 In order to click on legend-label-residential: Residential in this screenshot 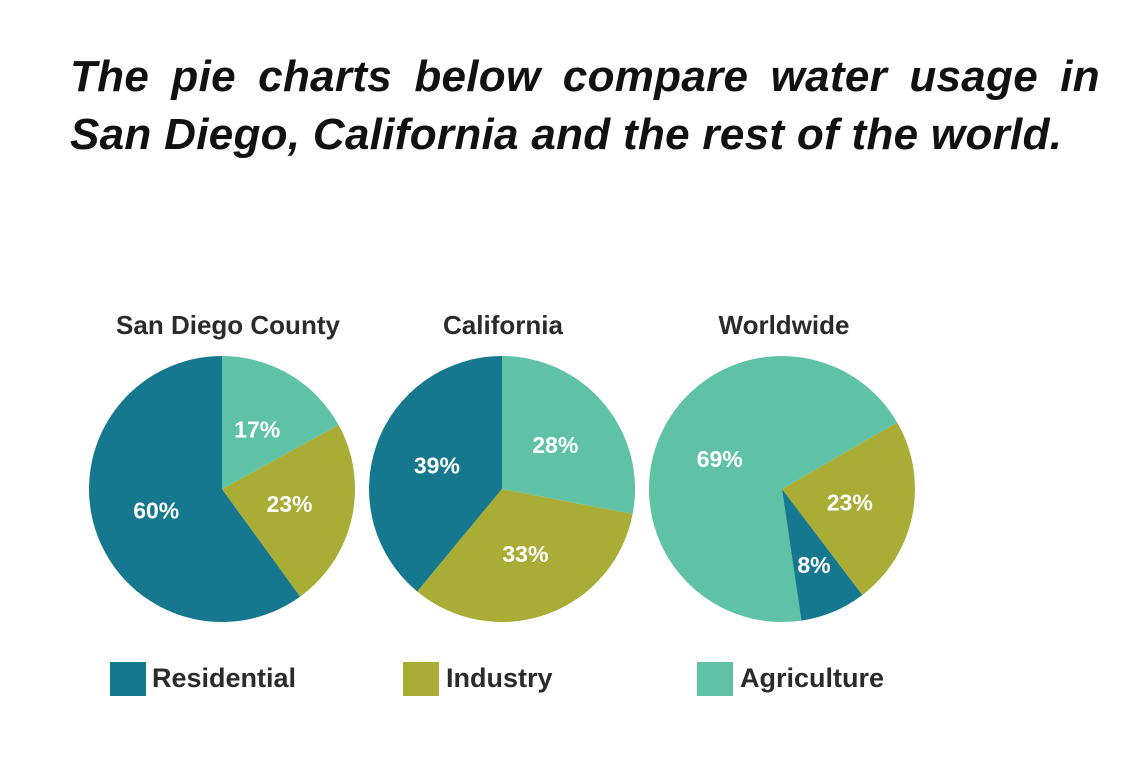, I will do `click(224, 678)`.